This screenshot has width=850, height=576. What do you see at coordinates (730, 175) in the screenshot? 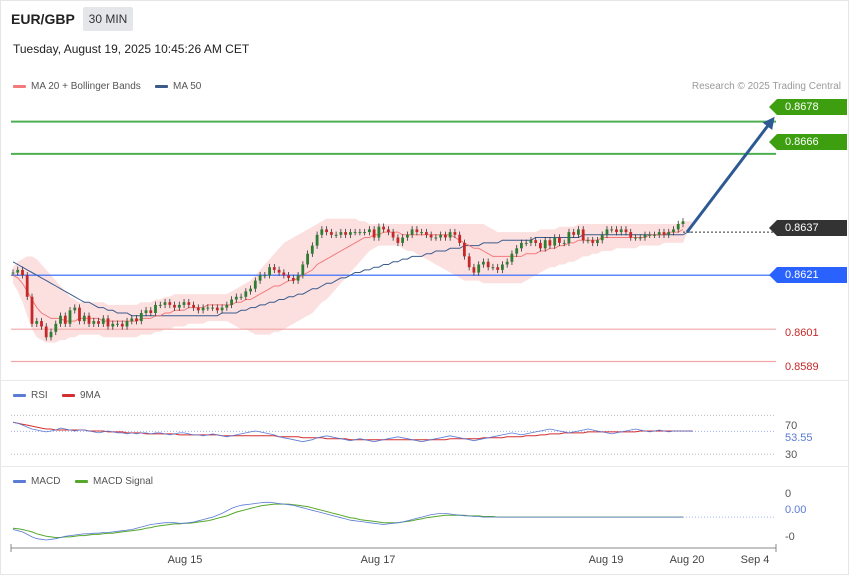
I see `target-arrow-line` at bounding box center [730, 175].